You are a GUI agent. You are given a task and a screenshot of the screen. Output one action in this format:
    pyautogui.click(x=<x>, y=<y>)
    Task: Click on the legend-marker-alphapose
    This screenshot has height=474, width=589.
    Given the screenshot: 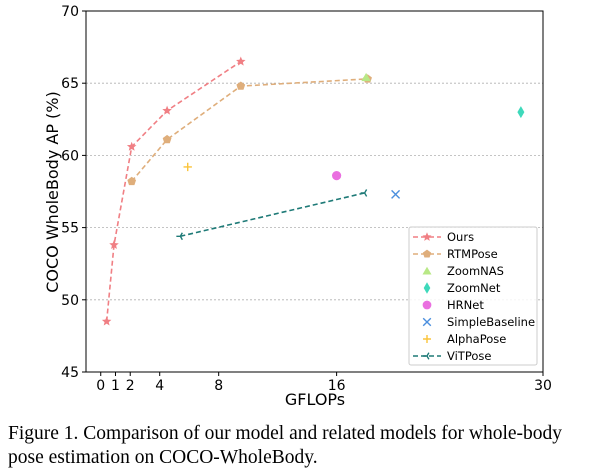 What is the action you would take?
    pyautogui.click(x=427, y=339)
    